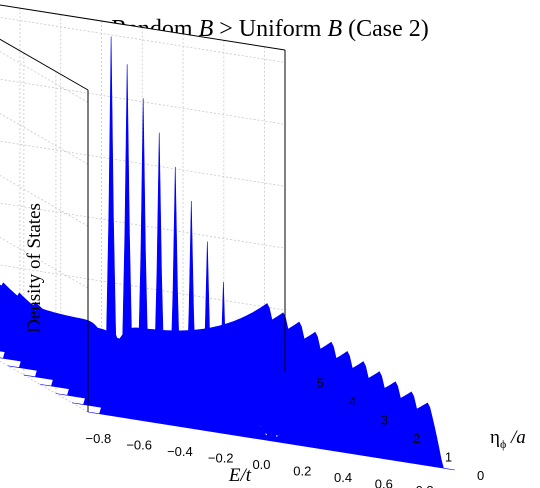 The height and width of the screenshot is (488, 540). Describe the element at coordinates (425, 485) in the screenshot. I see `x-tick-label: 0.8` at that location.